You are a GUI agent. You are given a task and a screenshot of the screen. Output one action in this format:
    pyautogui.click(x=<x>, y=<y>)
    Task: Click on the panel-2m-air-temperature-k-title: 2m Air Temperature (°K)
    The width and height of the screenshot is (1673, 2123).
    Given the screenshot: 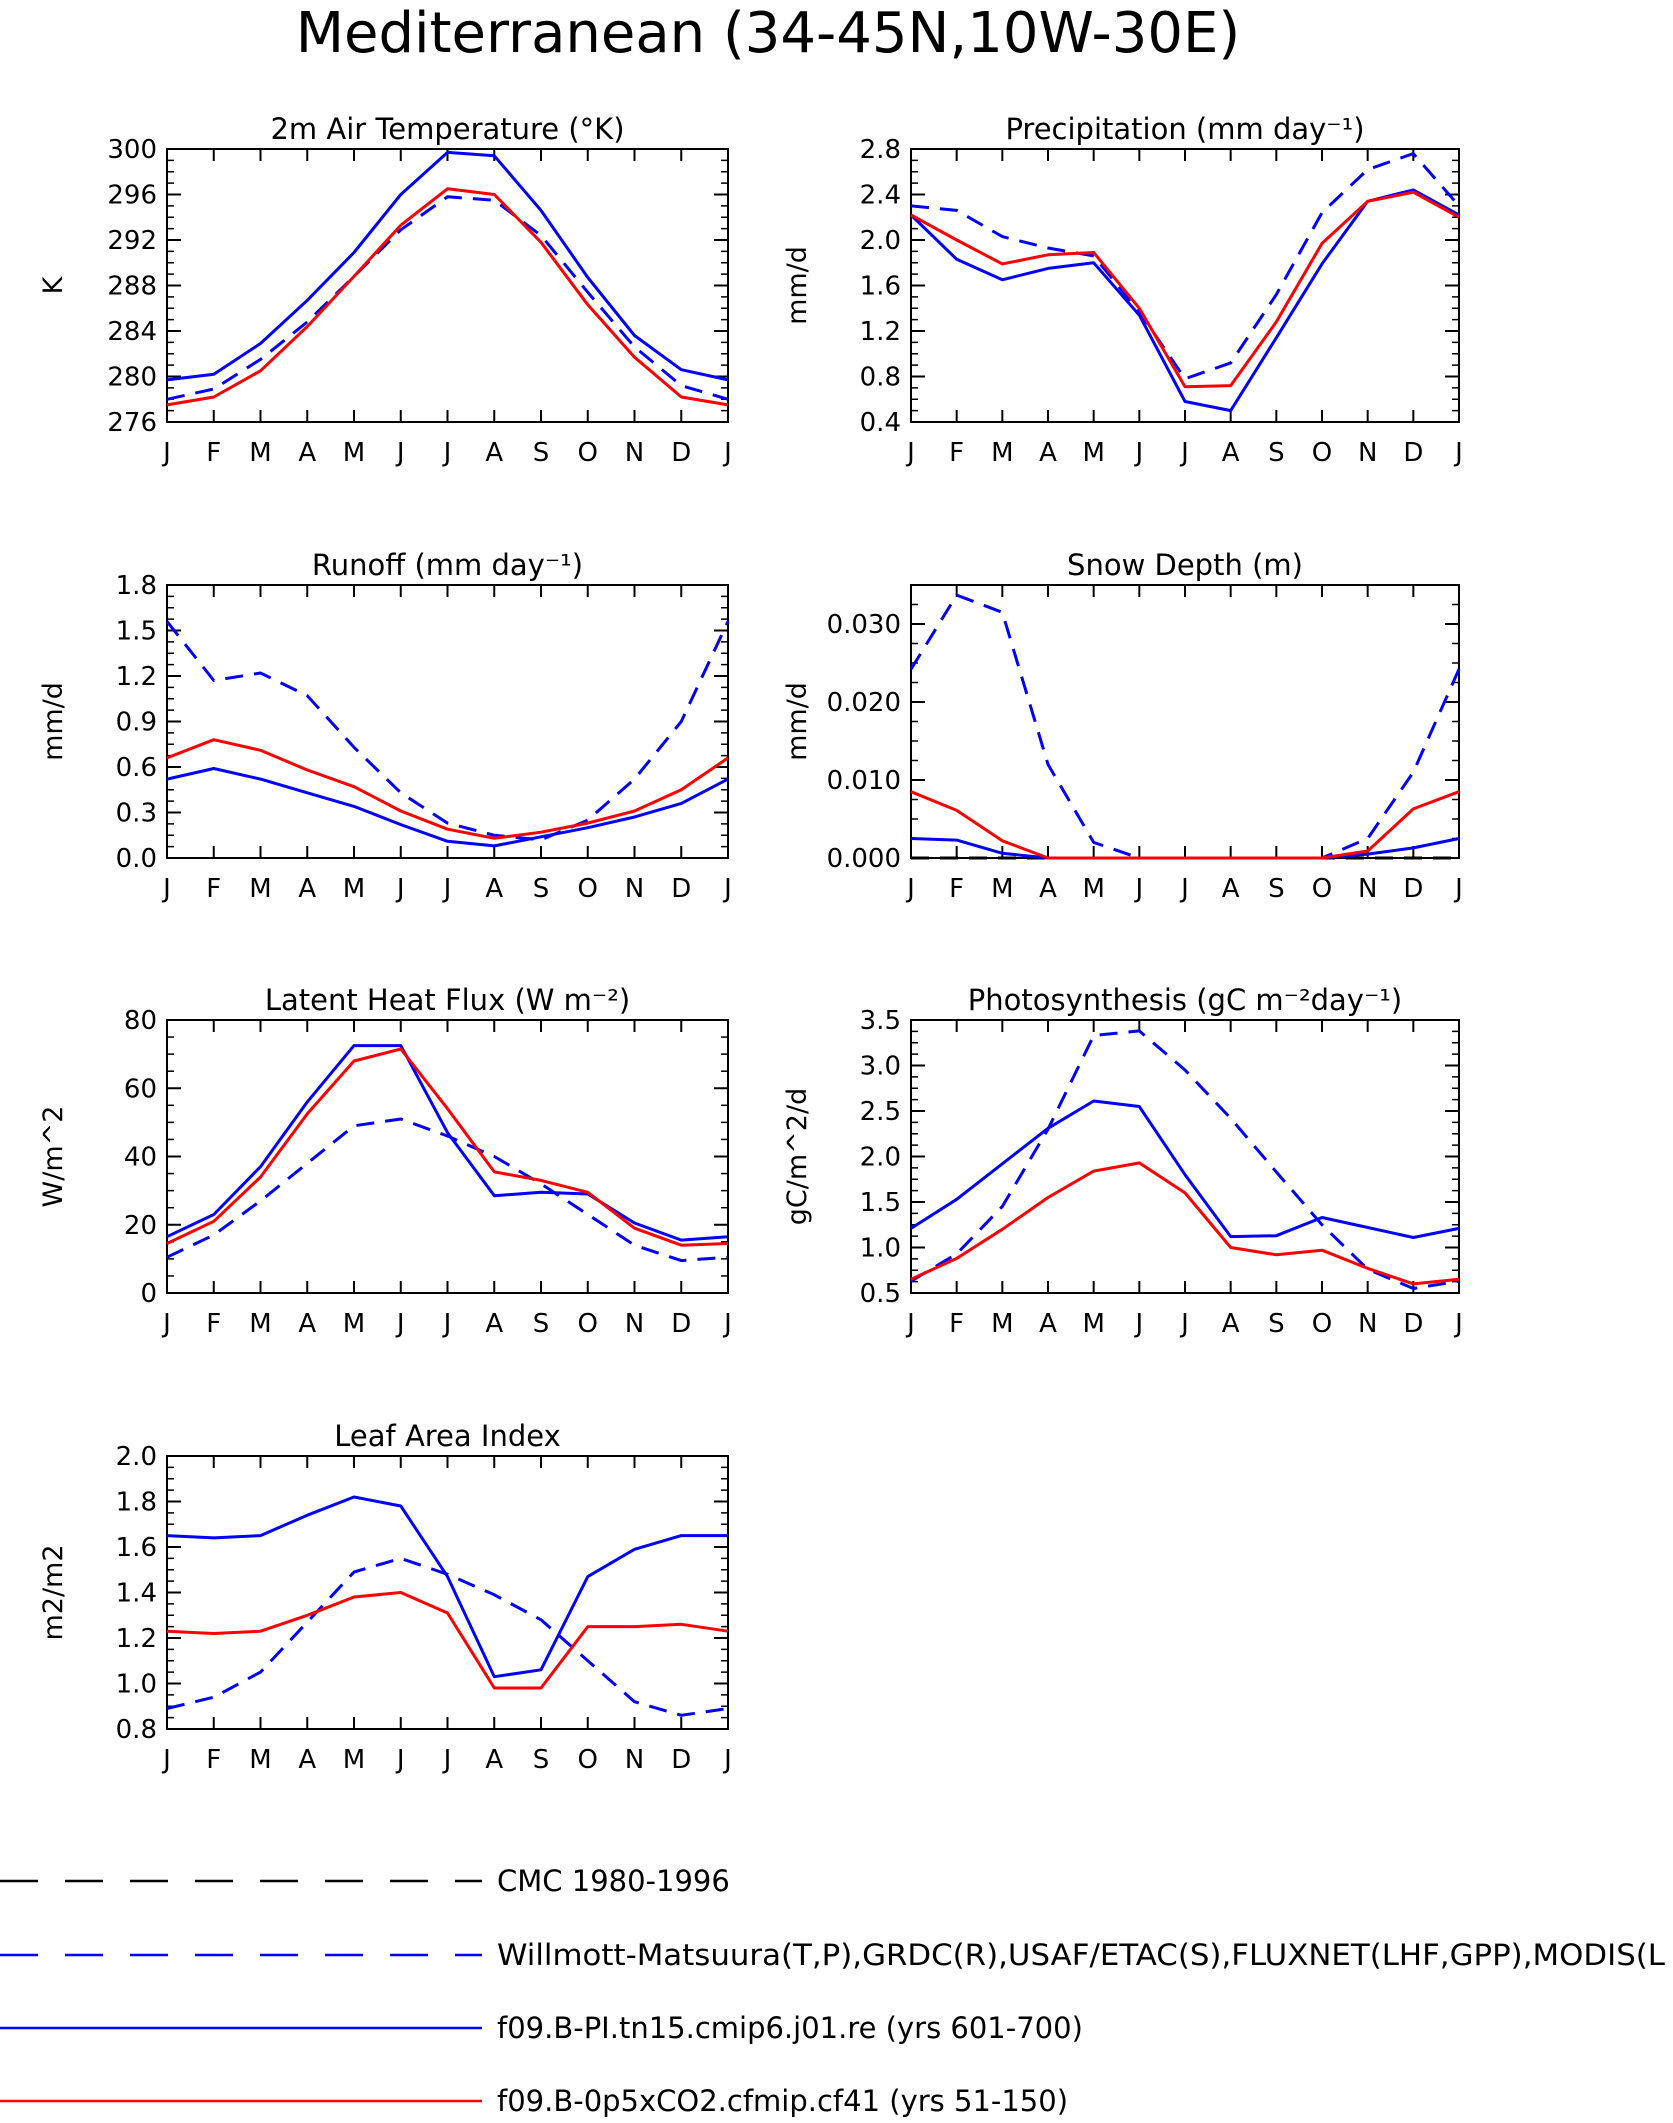 What is the action you would take?
    pyautogui.click(x=447, y=129)
    